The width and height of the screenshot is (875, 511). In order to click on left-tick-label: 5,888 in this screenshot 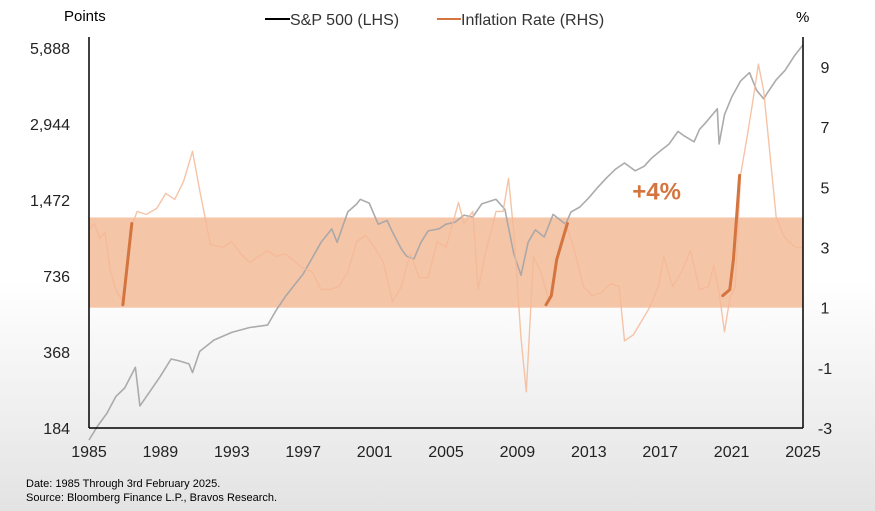, I will do `click(50, 49)`.